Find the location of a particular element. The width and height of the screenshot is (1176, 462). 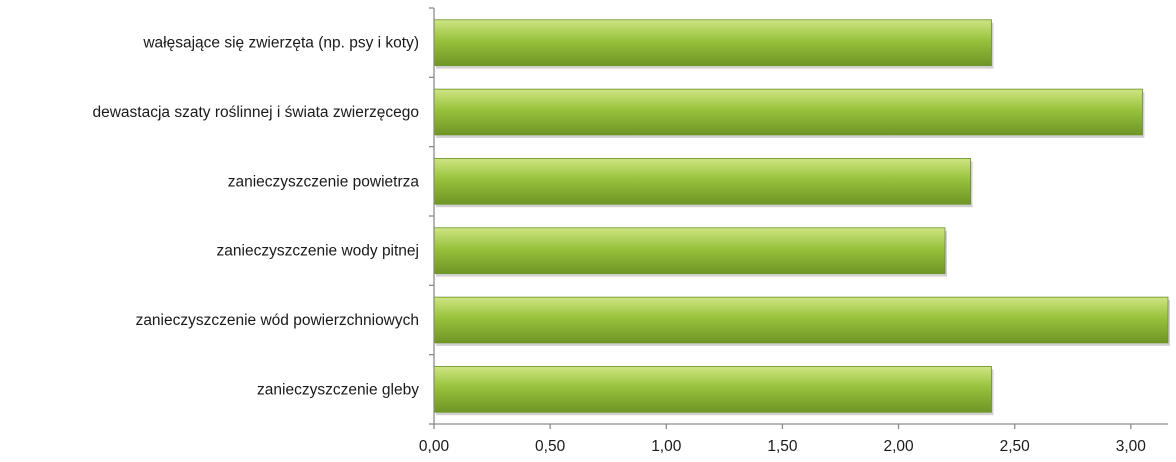

x-tick-label: 2,00 is located at coordinates (898, 446).